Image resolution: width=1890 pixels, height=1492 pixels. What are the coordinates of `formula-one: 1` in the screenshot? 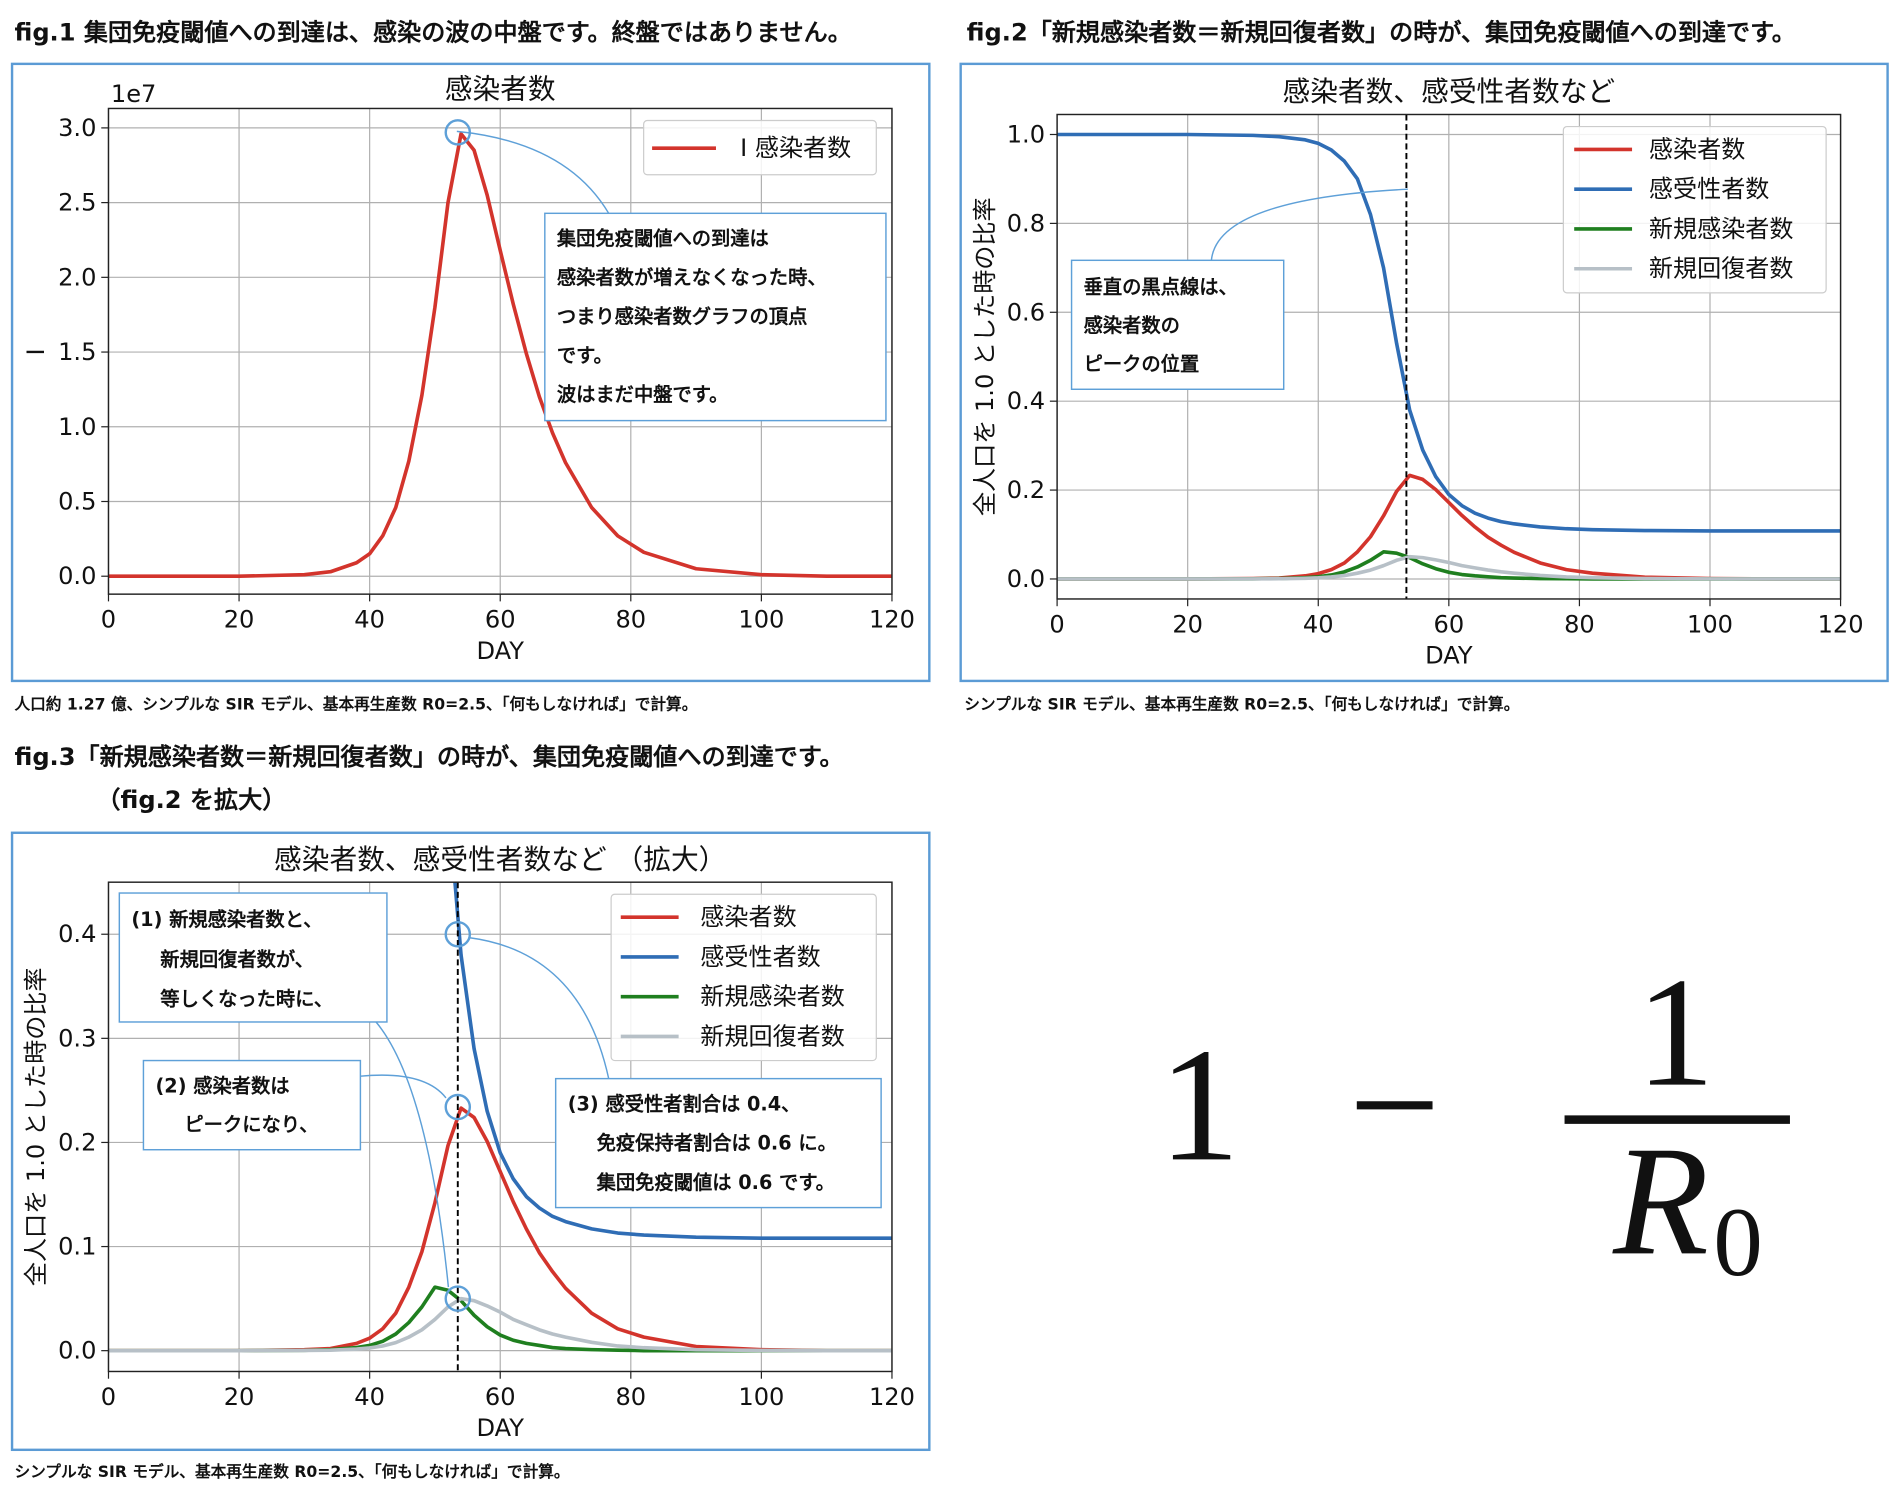 It's located at (1199, 1105).